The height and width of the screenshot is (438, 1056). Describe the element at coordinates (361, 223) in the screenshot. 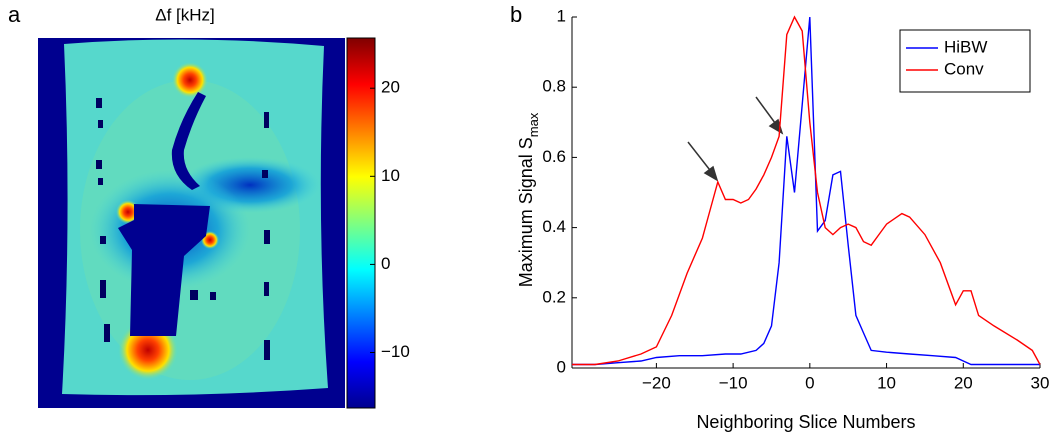

I see `colorbar` at that location.